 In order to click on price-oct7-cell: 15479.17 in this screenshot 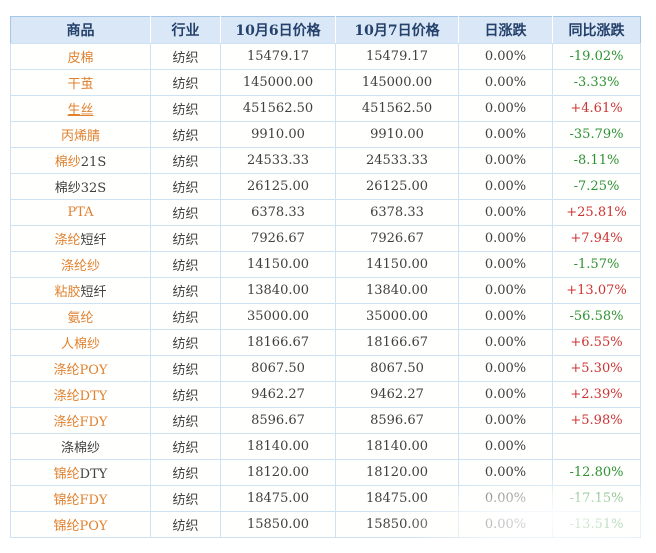, I will do `click(397, 56)`.